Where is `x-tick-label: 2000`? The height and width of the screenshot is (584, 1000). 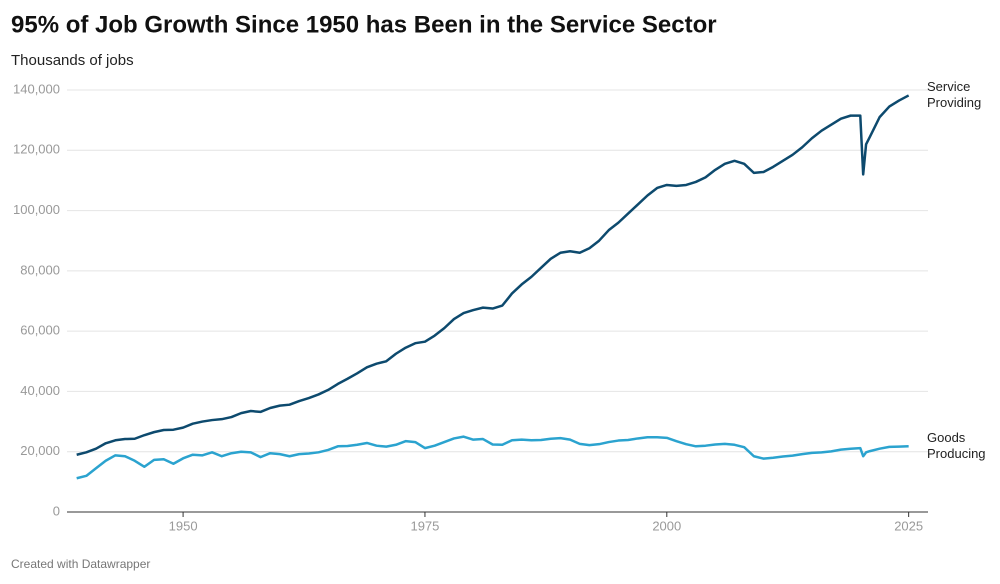
x-tick-label: 2000 is located at coordinates (666, 525).